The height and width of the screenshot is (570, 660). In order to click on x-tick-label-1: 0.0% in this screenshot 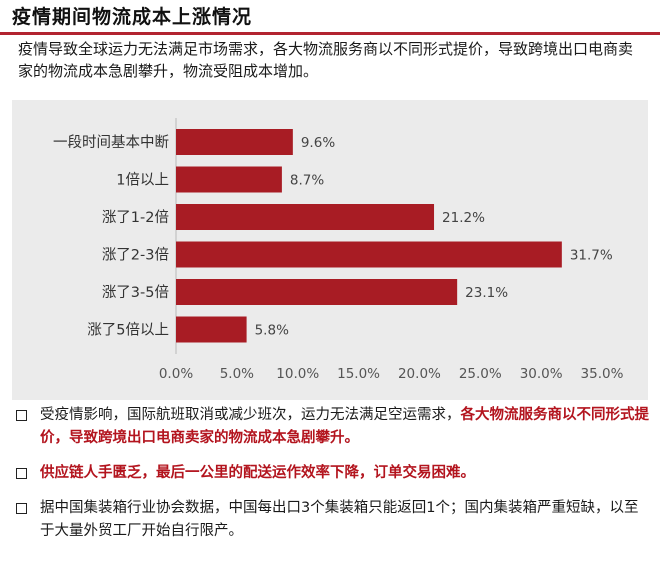, I will do `click(176, 374)`.